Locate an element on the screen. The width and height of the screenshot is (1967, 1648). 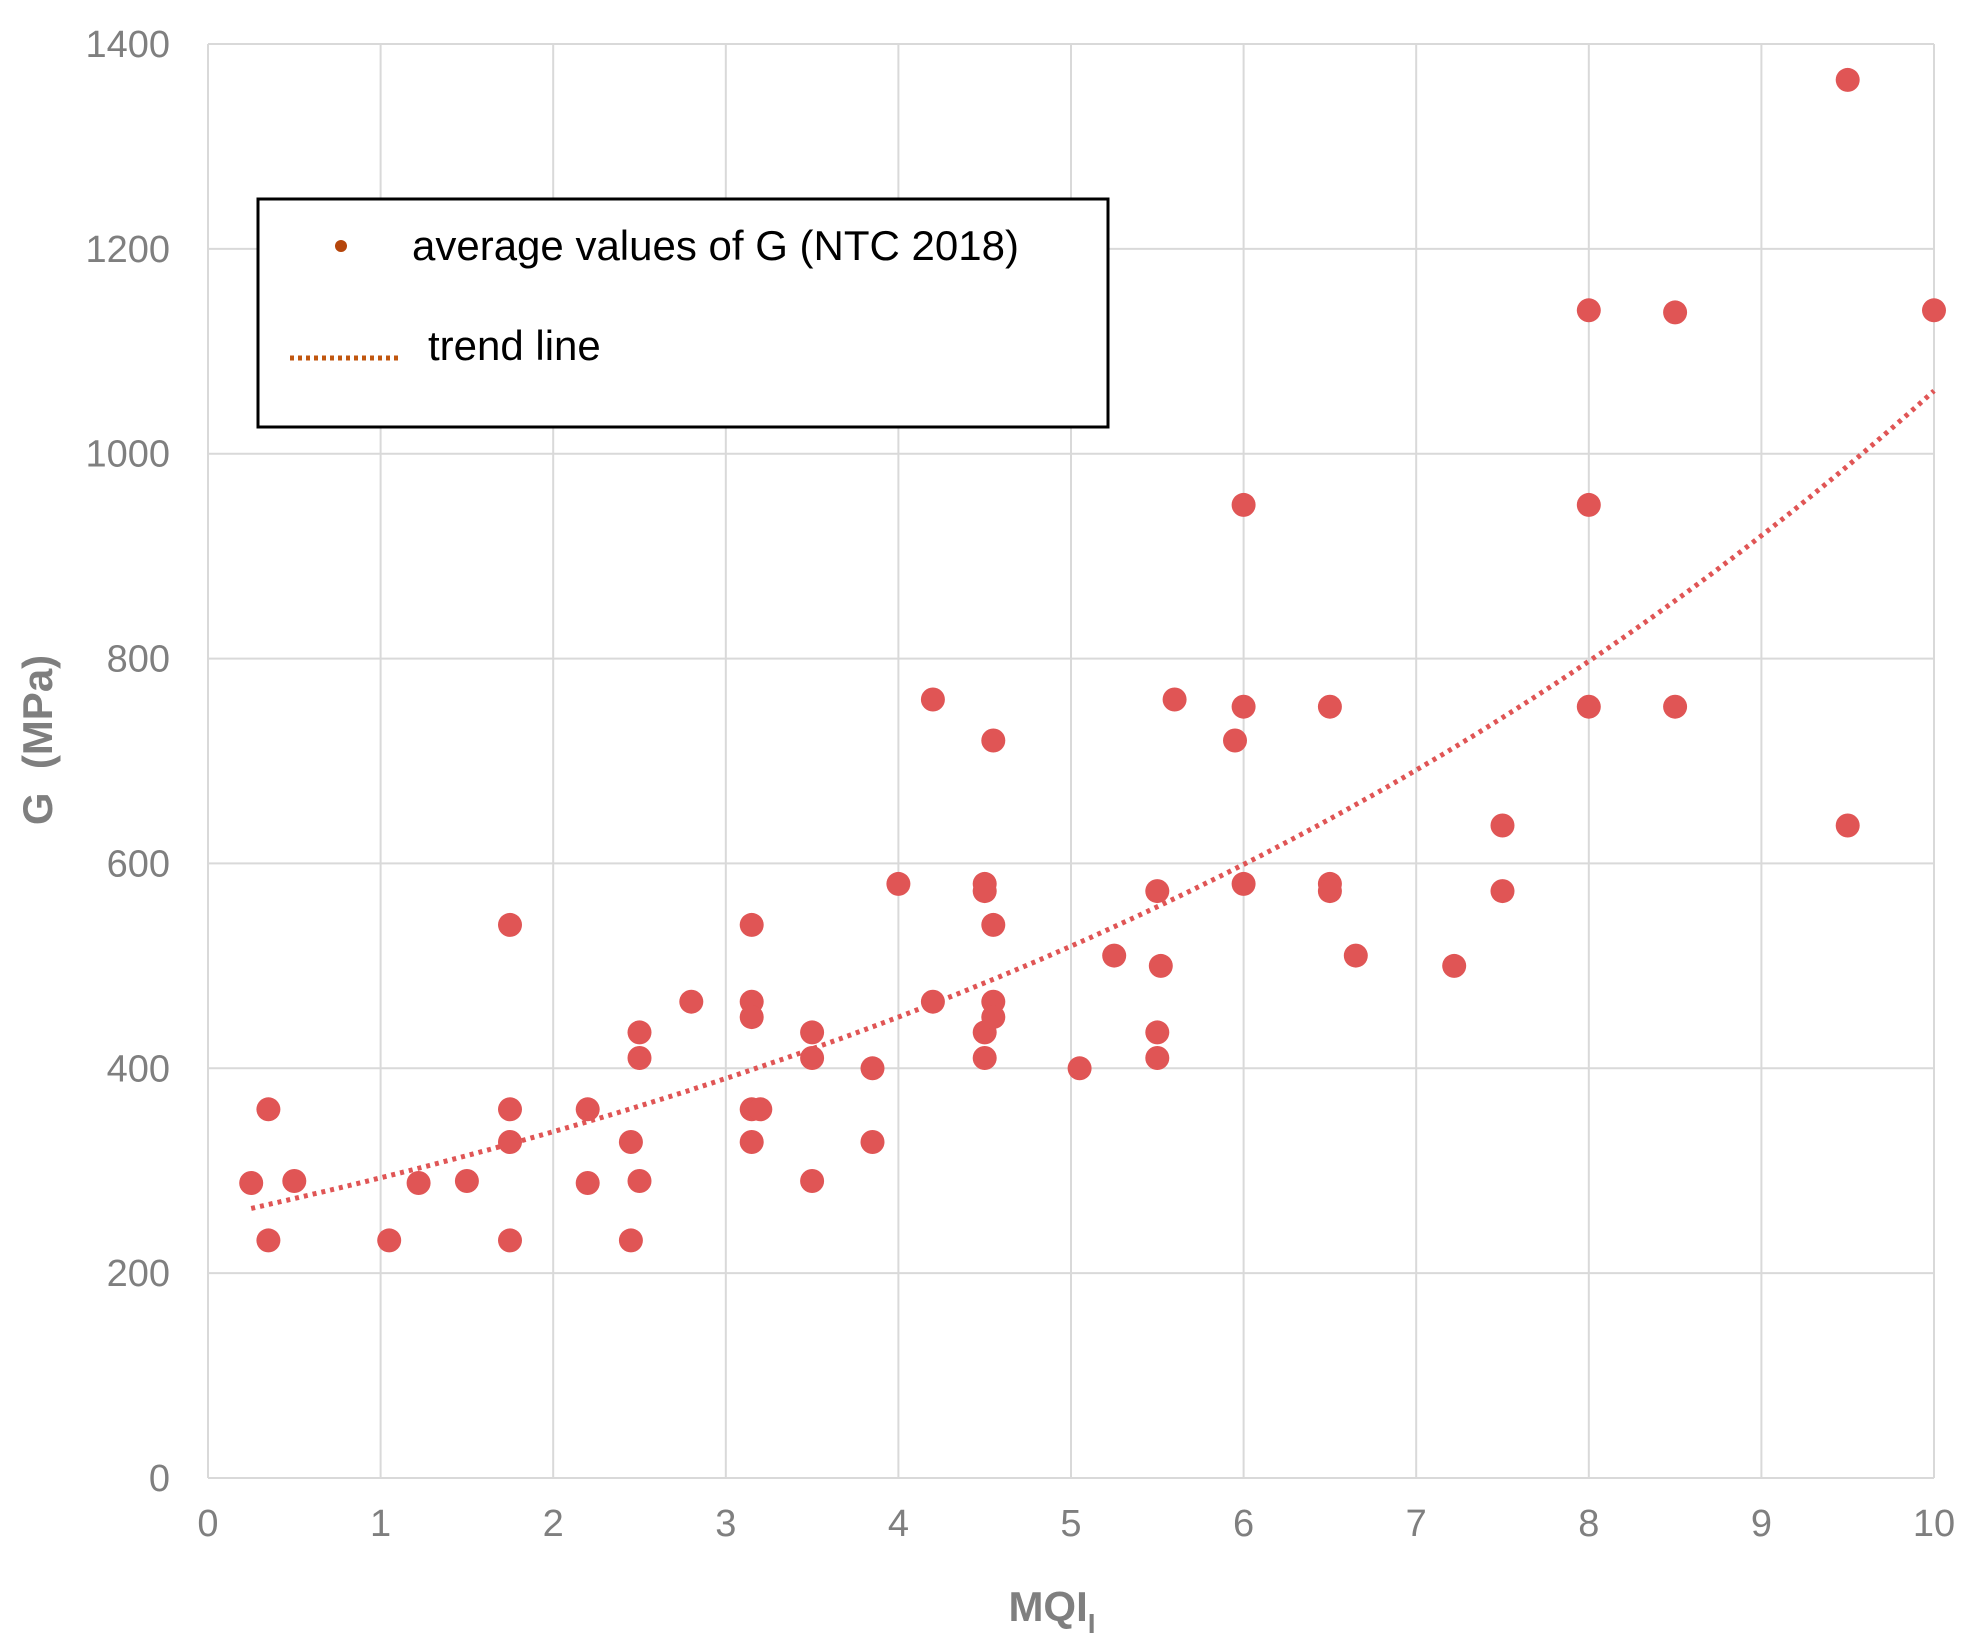
x-tick-label: 3 is located at coordinates (725, 1524).